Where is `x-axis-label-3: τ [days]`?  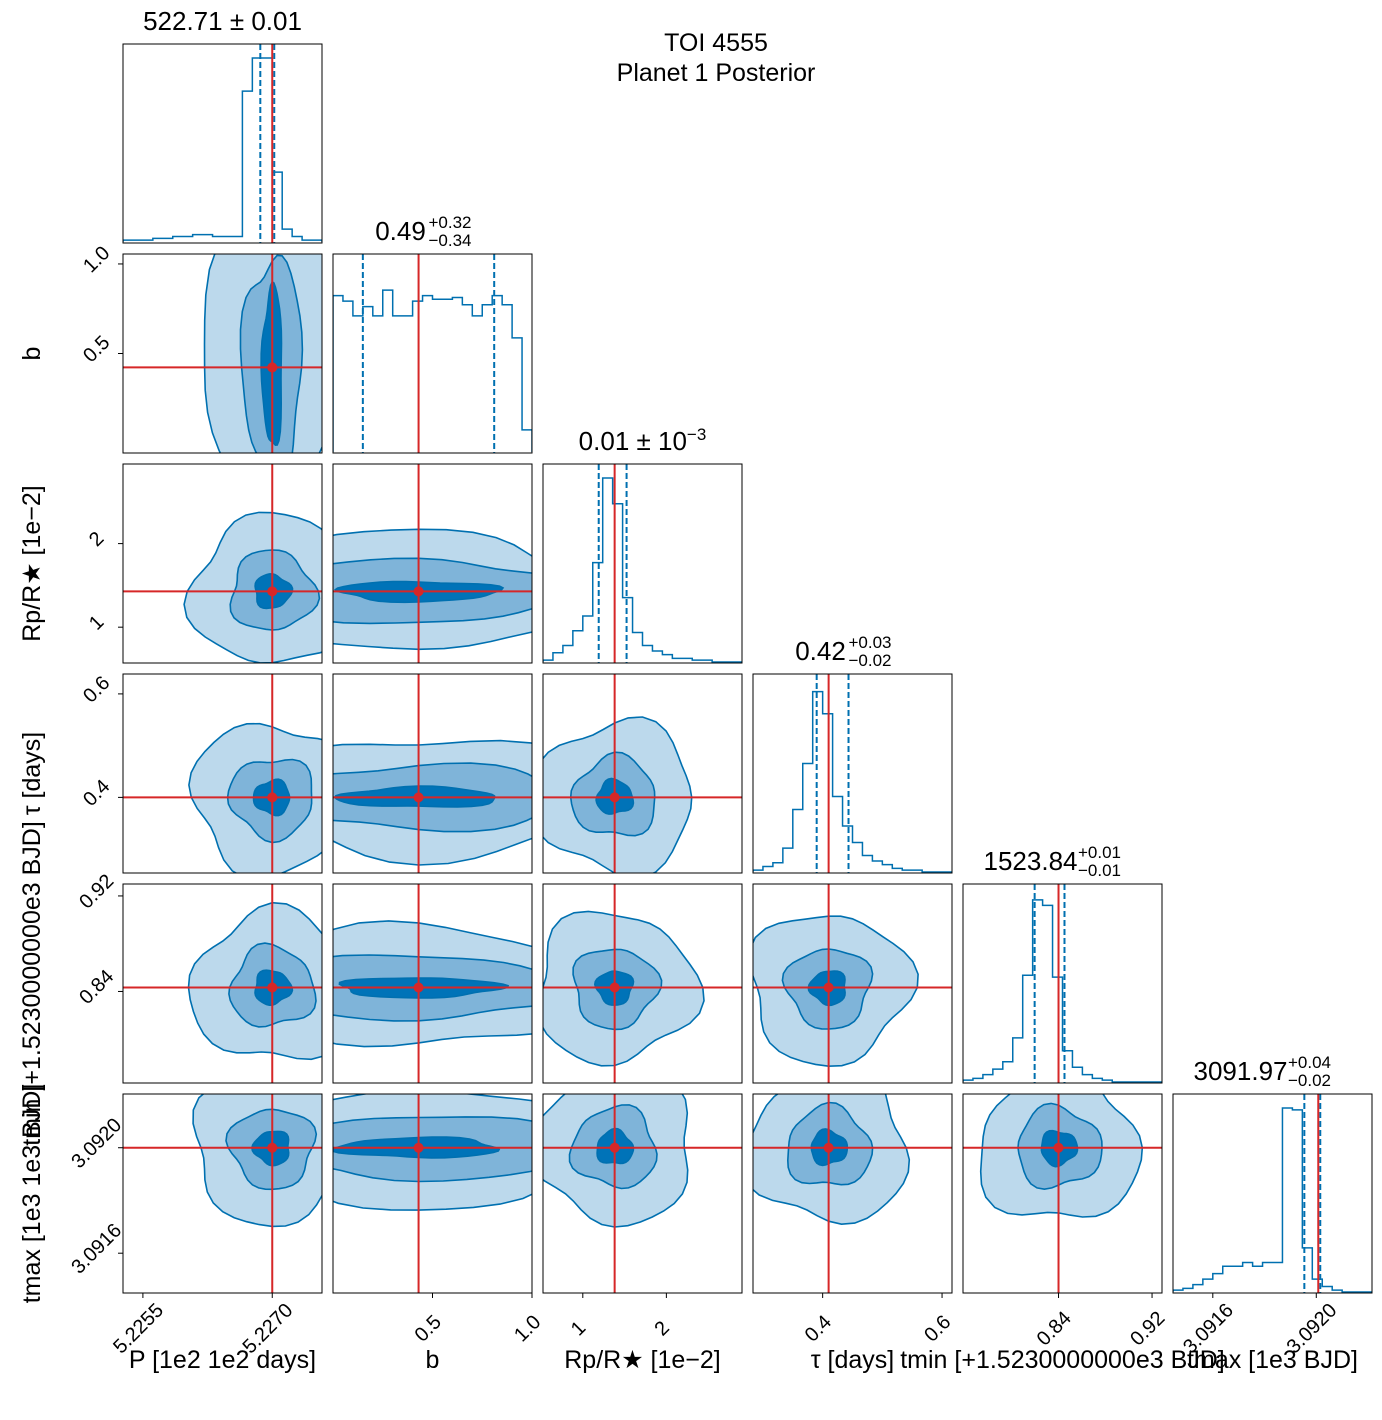 x-axis-label-3: τ [days] is located at coordinates (853, 1360).